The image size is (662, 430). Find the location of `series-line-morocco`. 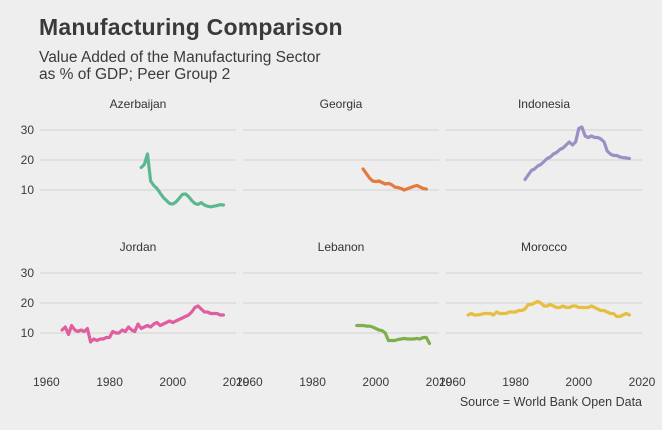

series-line-morocco is located at coordinates (548, 309).